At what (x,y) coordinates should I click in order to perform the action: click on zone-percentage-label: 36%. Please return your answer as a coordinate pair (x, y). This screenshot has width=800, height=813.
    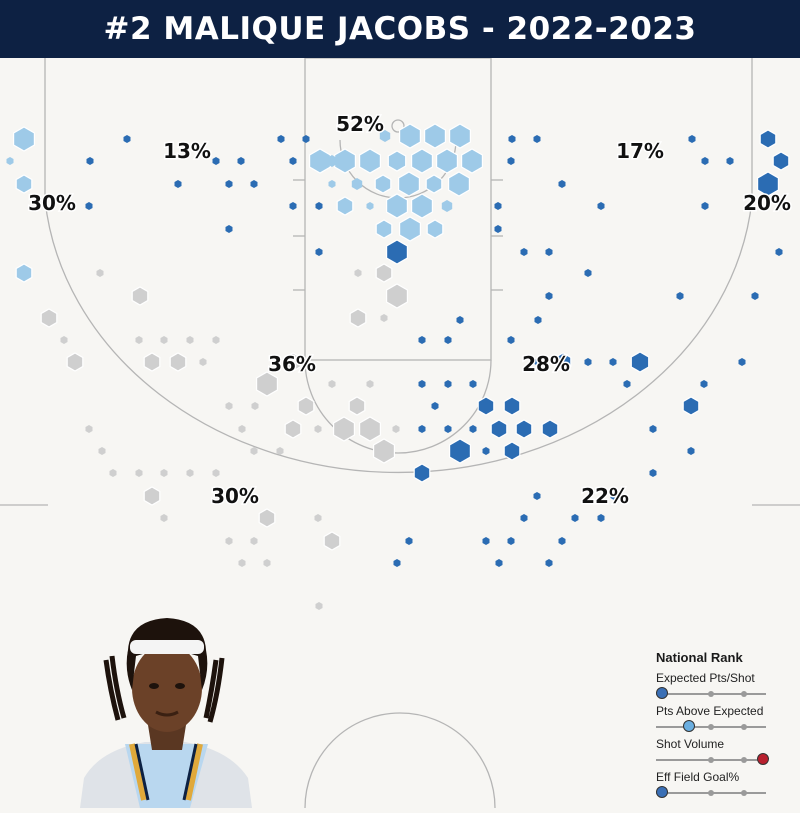
    Looking at the image, I should click on (292, 364).